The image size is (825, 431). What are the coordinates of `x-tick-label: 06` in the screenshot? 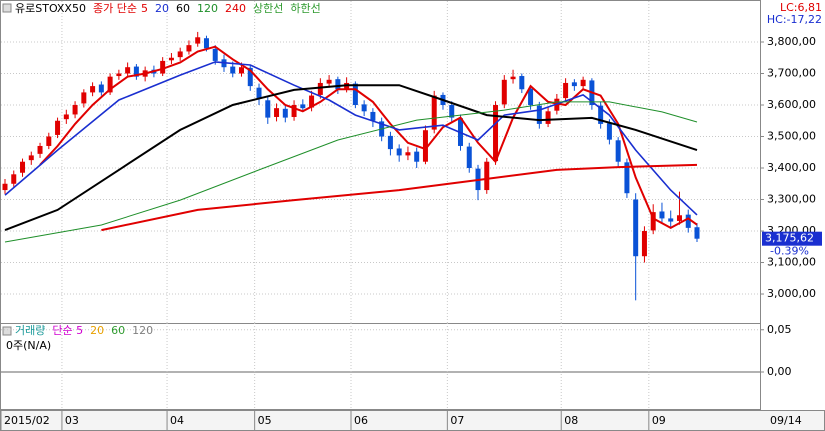 It's located at (361, 420).